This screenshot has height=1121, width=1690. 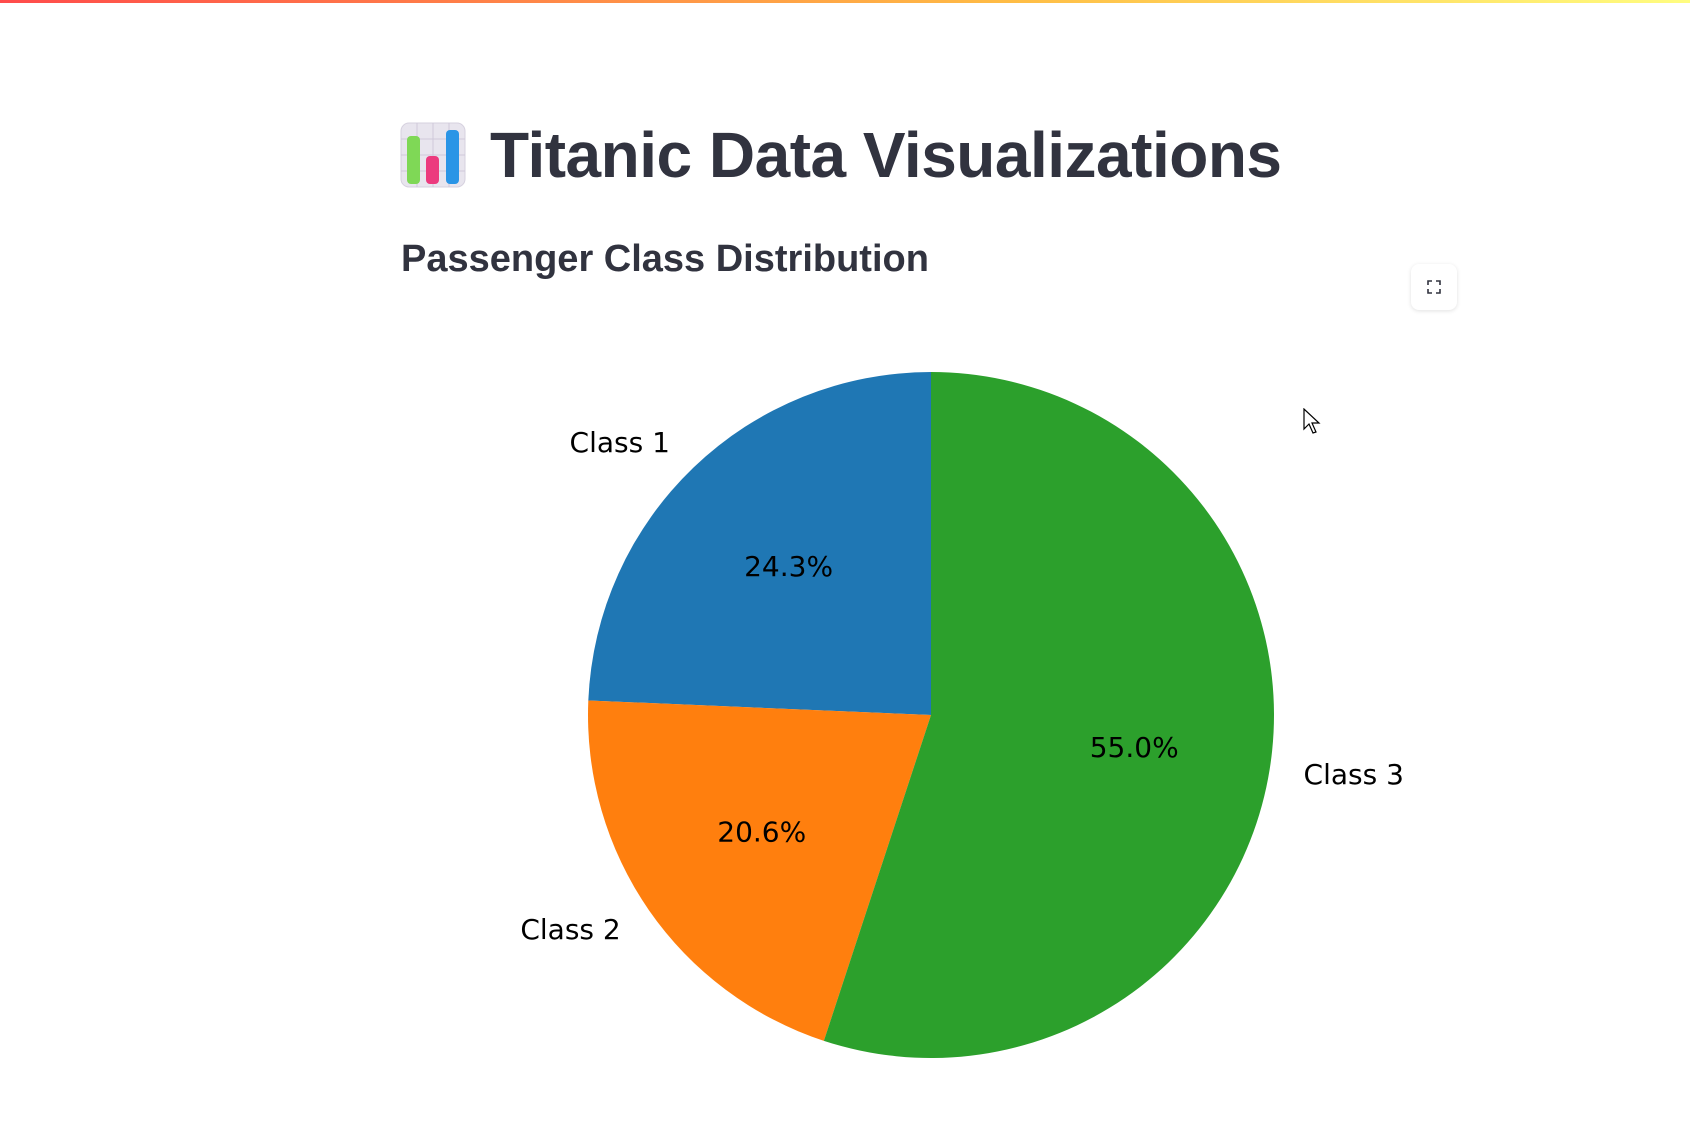 I want to click on page-header: Titanic Data Visualizations, so click(x=841, y=155).